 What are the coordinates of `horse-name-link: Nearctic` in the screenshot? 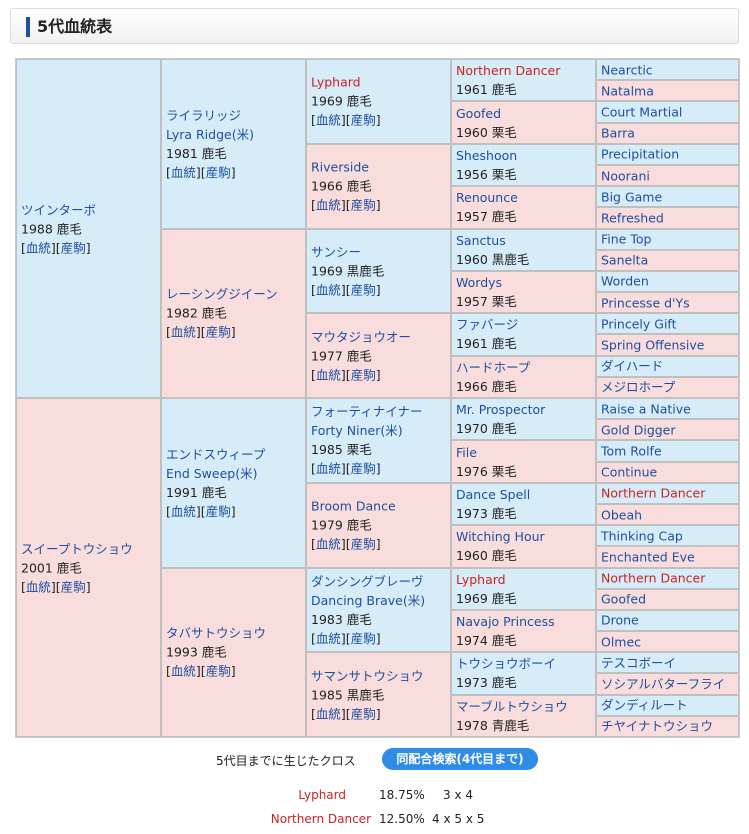 It's located at (627, 70).